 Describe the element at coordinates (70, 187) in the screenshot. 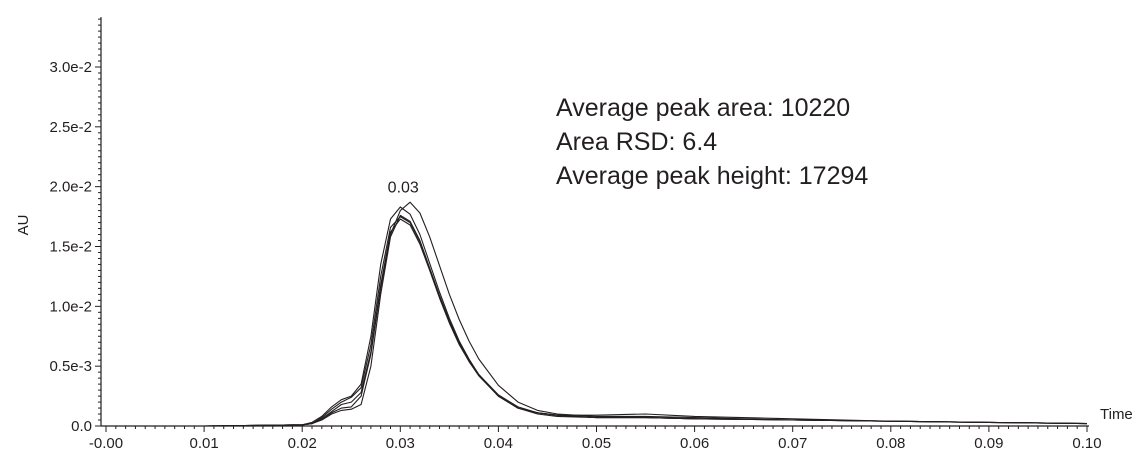

I see `y-tick-label: 2.0e-2` at that location.